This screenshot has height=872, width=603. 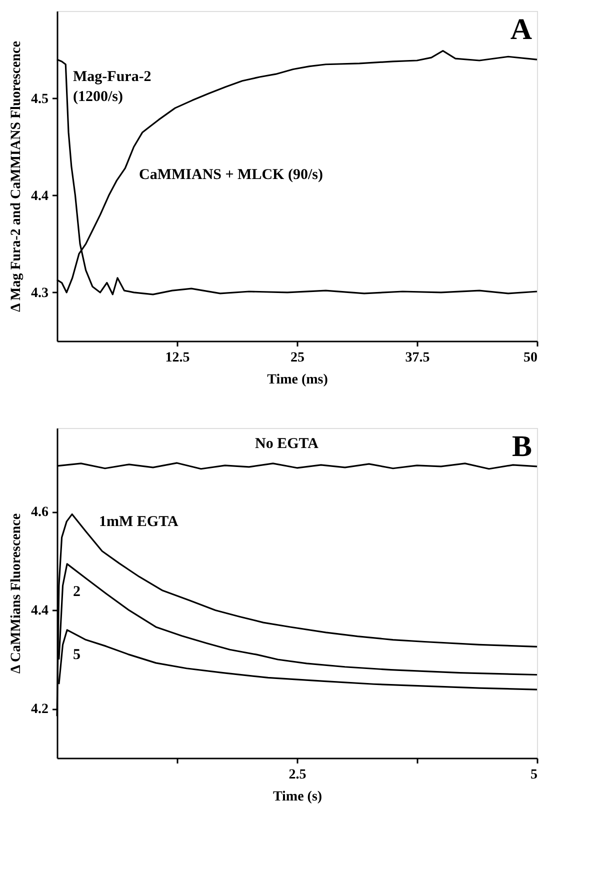 What do you see at coordinates (39, 512) in the screenshot?
I see `y-tick-label: 4.6` at bounding box center [39, 512].